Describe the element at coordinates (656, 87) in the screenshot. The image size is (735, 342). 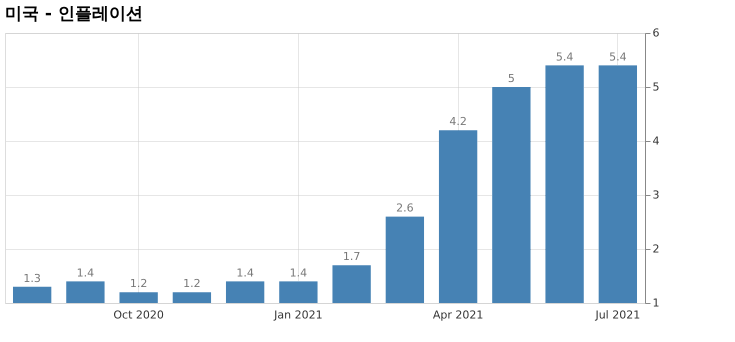
I see `y-tick-label: 5` at that location.